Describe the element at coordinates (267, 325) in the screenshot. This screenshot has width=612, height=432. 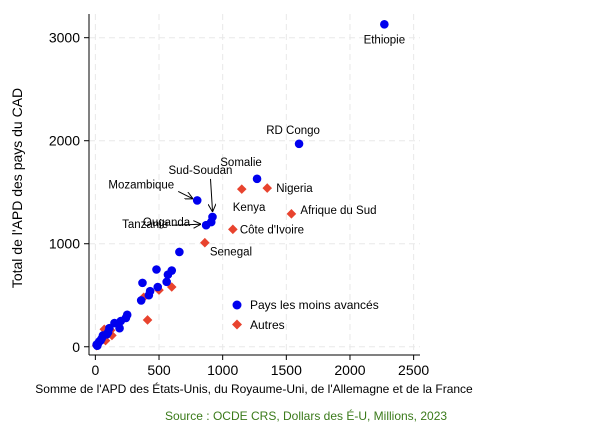
I see `legend-label-autres: Autres` at that location.